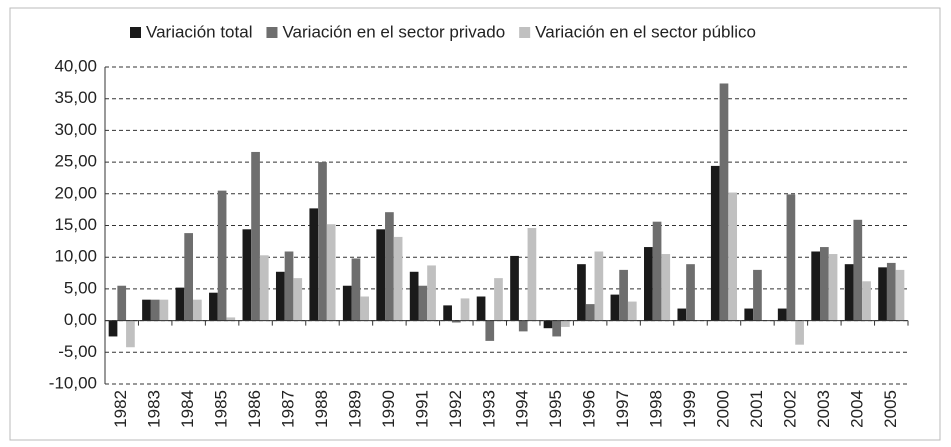 The image size is (951, 447). Describe the element at coordinates (589, 409) in the screenshot. I see `x-tick-label: 1996` at that location.